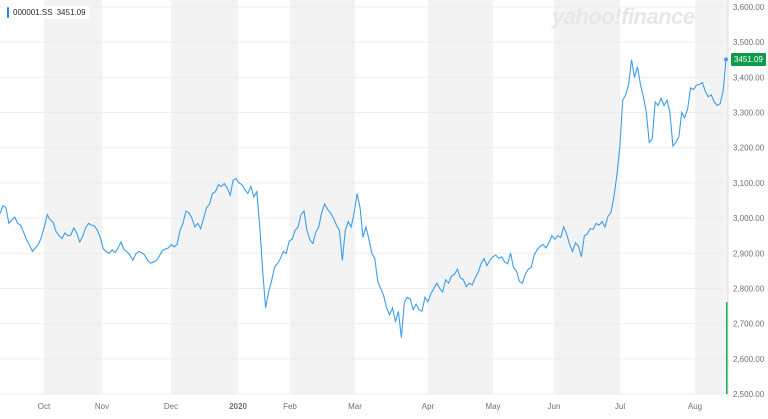  I want to click on legend: 000001.SS 3451.09, so click(46, 12).